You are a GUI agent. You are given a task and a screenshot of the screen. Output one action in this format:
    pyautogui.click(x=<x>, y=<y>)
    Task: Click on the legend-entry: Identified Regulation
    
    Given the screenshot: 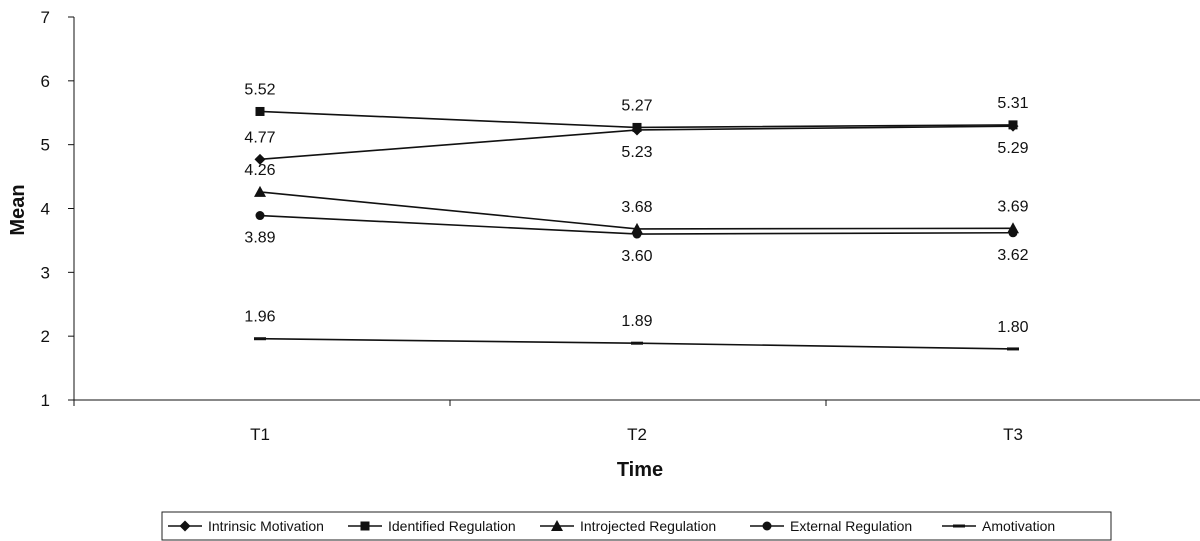 What is the action you would take?
    pyautogui.click(x=432, y=526)
    